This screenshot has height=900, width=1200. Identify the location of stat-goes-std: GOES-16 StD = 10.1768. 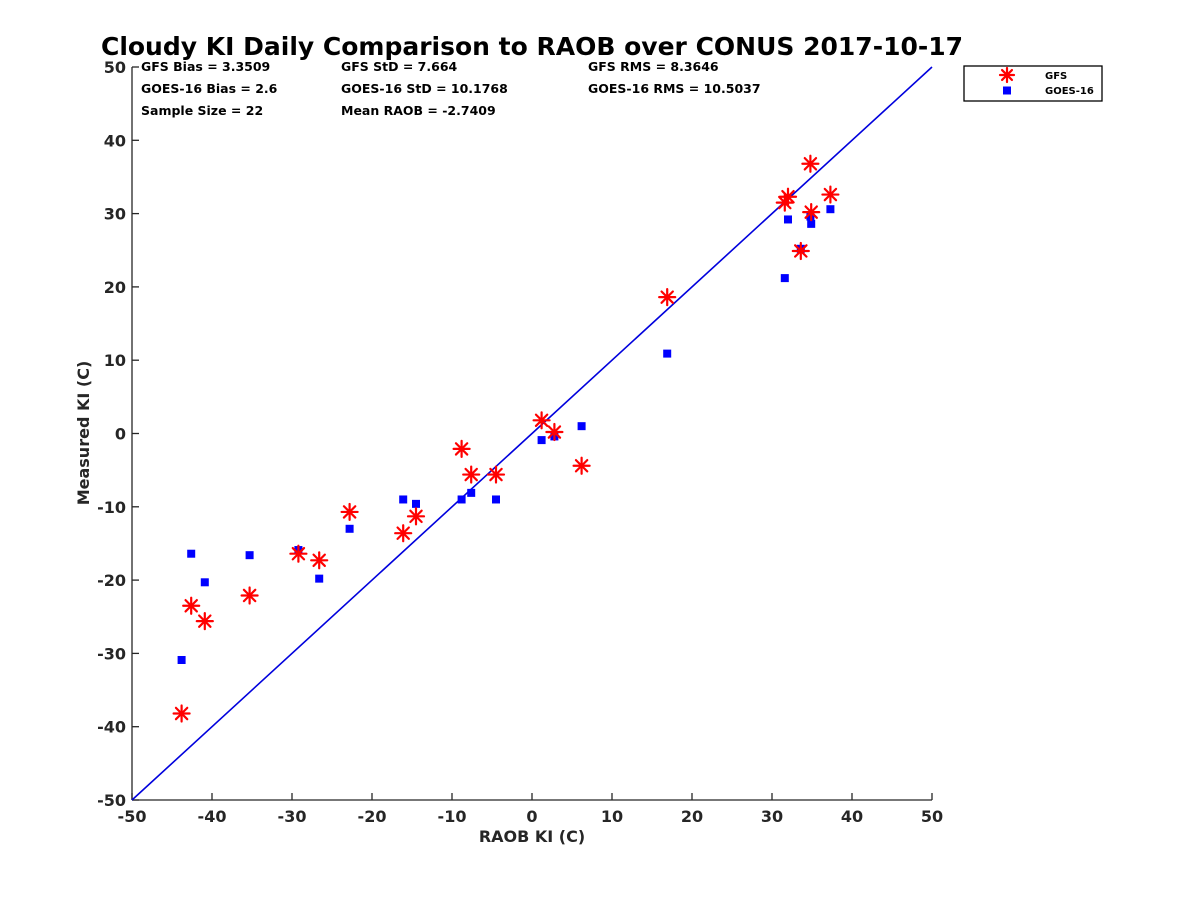
(424, 88).